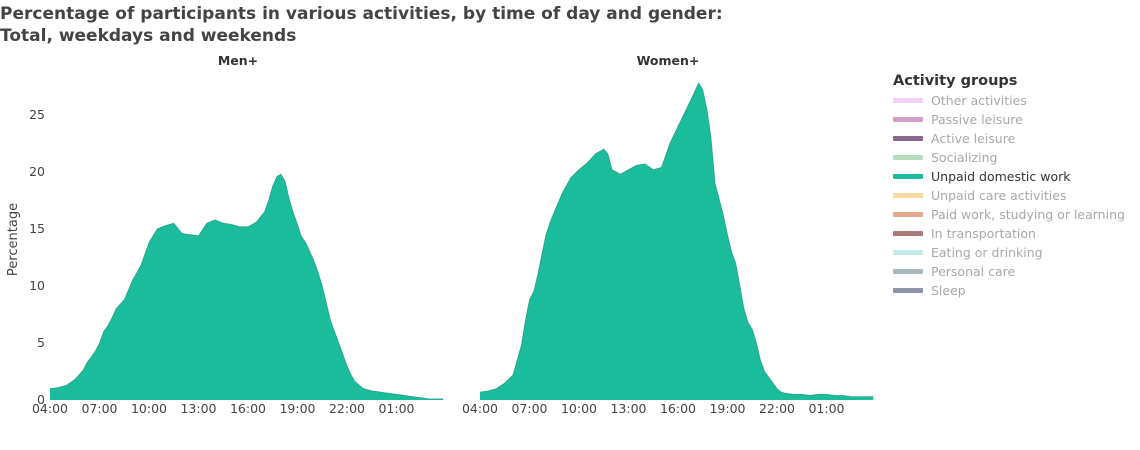 The width and height of the screenshot is (1140, 450). I want to click on legend-item-personal-care: Personal care, so click(1015, 271).